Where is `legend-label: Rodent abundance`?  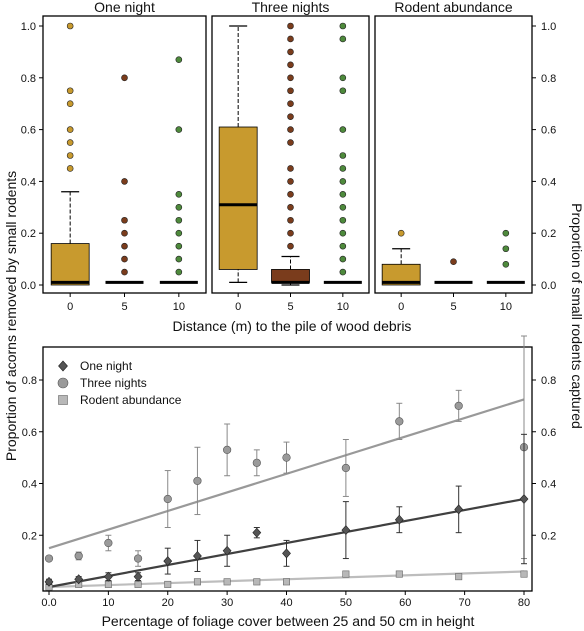 legend-label: Rodent abundance is located at coordinates (131, 400).